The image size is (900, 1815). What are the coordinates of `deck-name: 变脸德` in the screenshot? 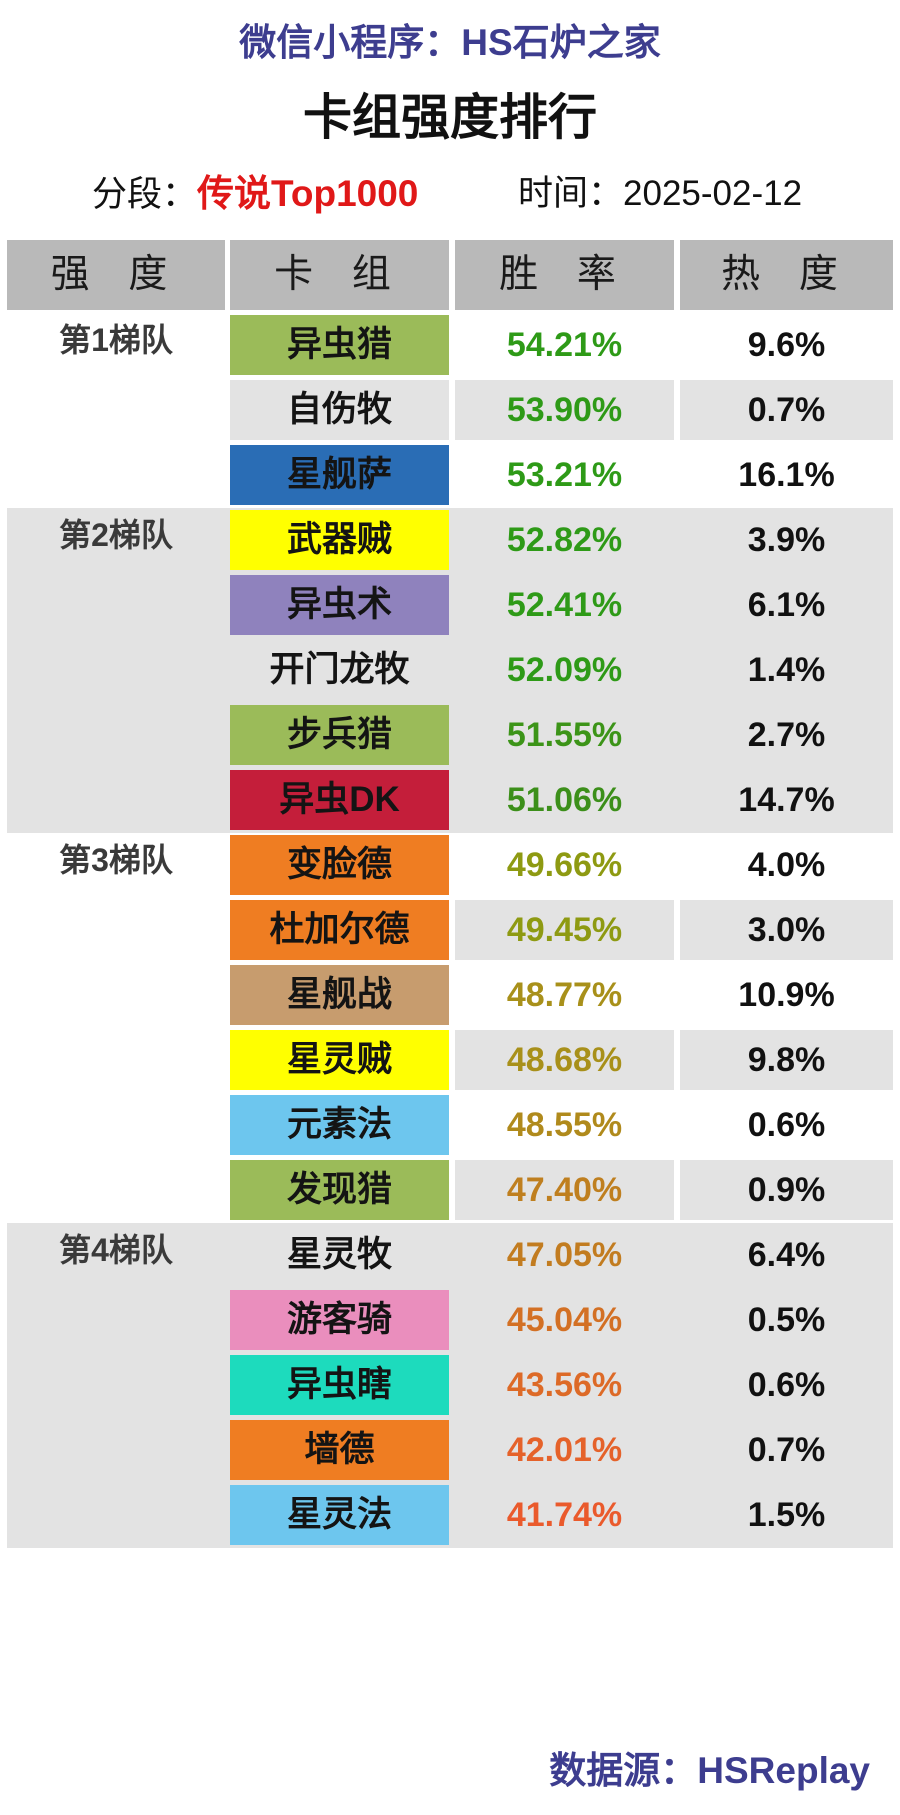 It's located at (339, 865).